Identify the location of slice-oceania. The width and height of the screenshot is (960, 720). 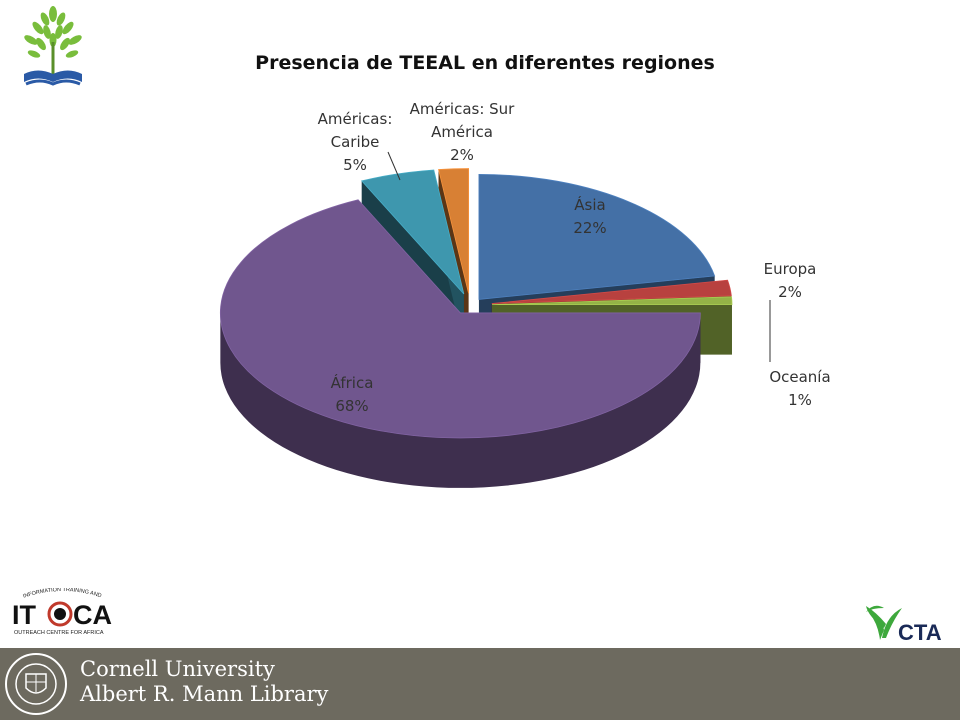
(612, 301).